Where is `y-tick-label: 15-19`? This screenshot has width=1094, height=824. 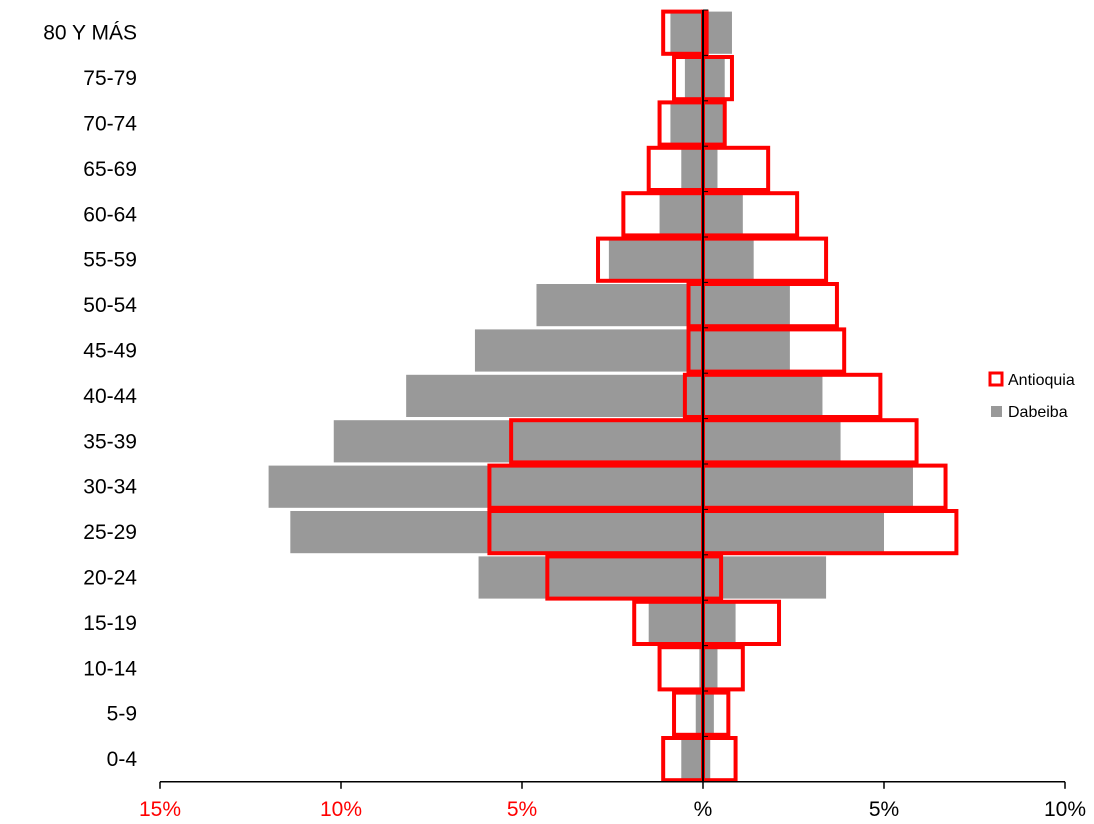
y-tick-label: 15-19 is located at coordinates (110, 623).